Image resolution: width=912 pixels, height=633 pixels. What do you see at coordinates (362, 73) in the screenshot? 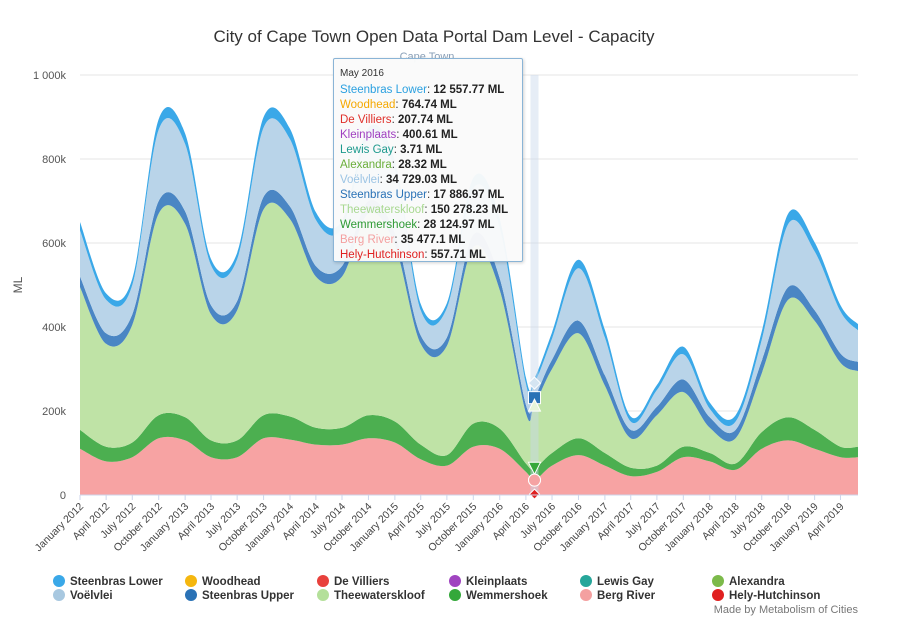
I see `tooltip-date: May 2016` at bounding box center [362, 73].